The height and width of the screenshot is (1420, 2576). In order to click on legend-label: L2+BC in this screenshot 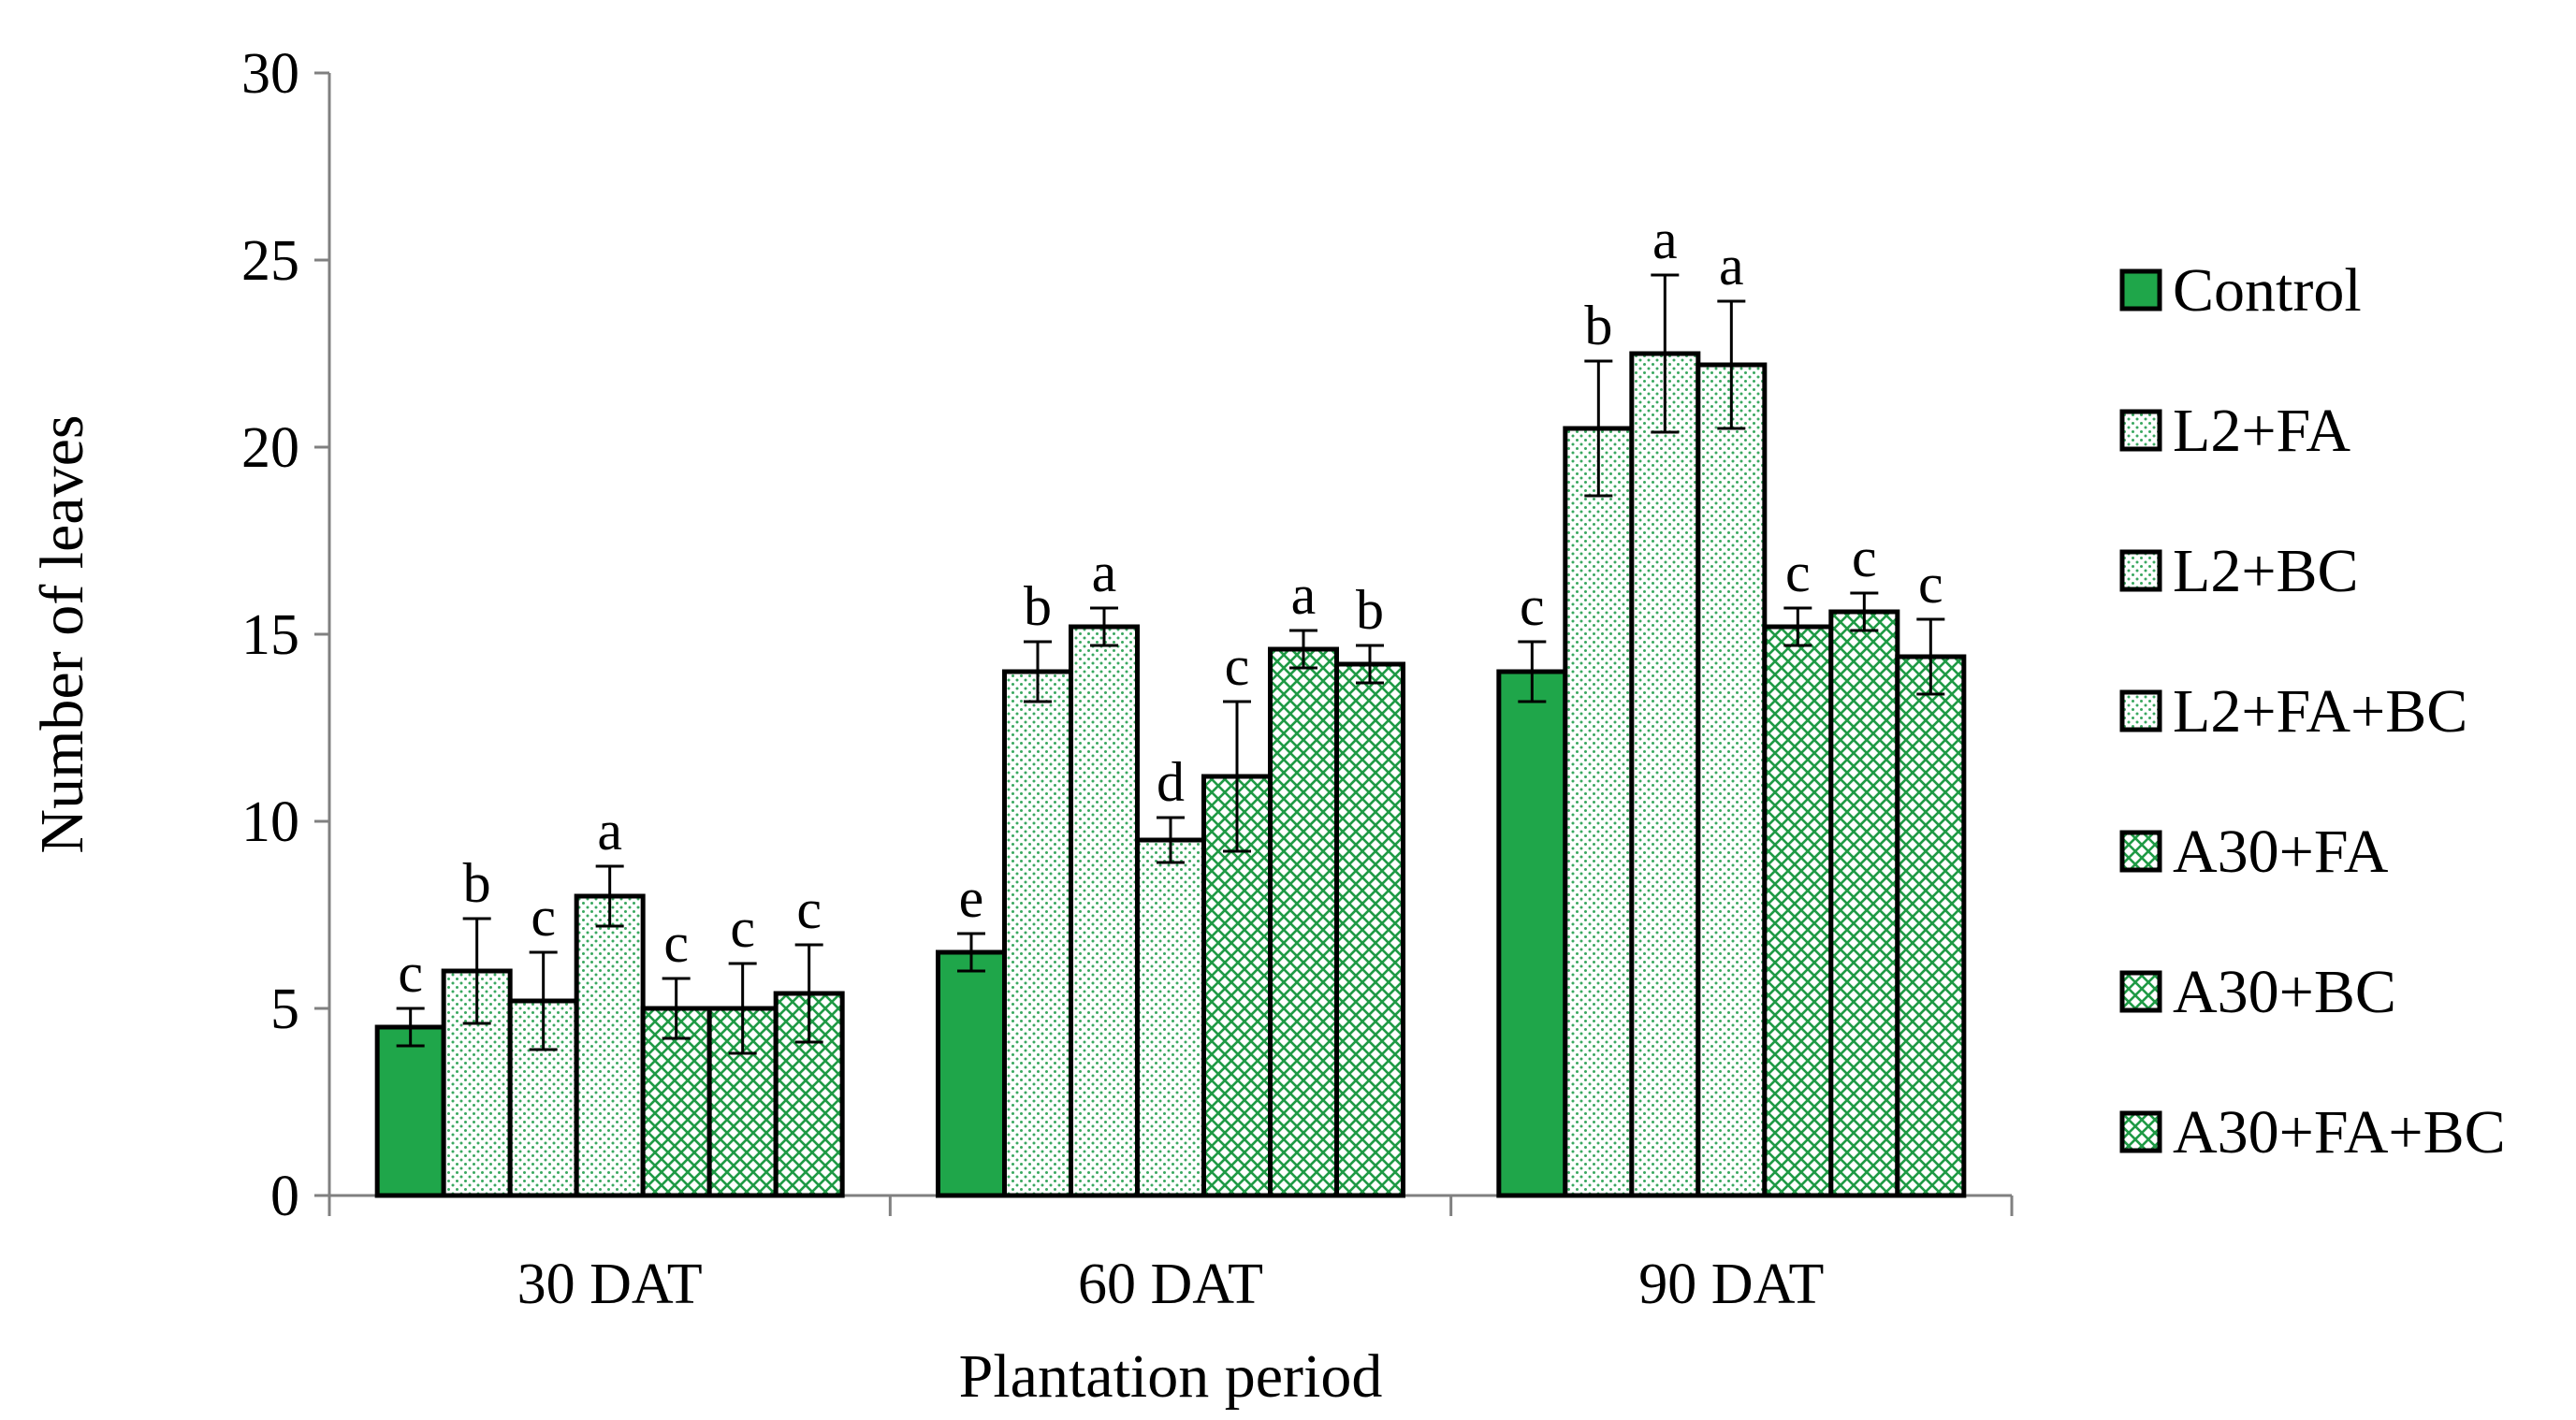, I will do `click(2266, 571)`.